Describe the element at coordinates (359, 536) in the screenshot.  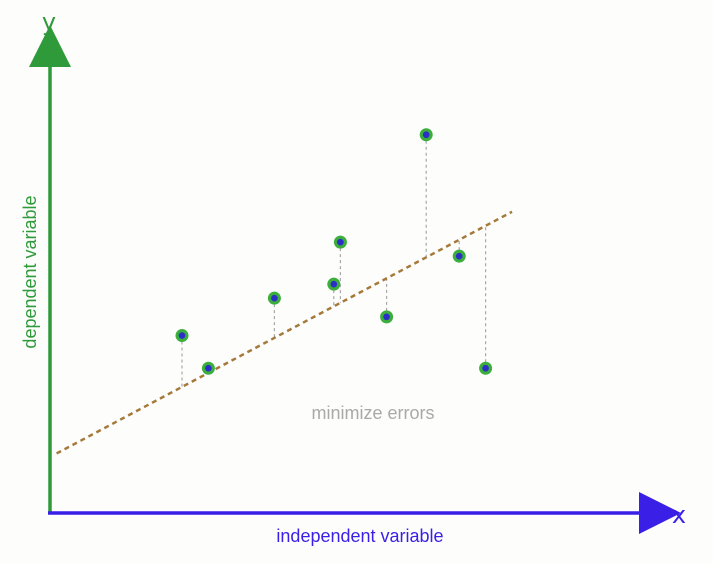
I see `x-axis-label: independent variable` at that location.